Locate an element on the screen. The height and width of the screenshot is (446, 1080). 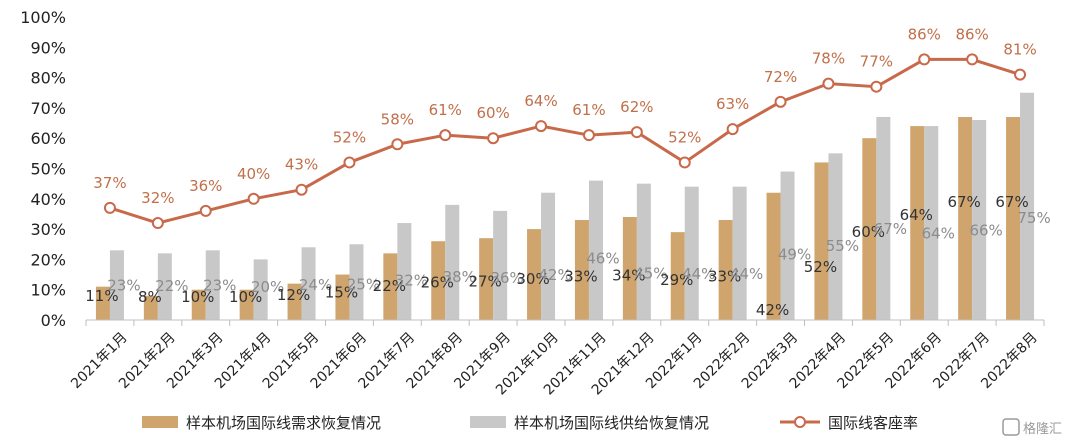
y-tick-label: 70% is located at coordinates (48, 108).